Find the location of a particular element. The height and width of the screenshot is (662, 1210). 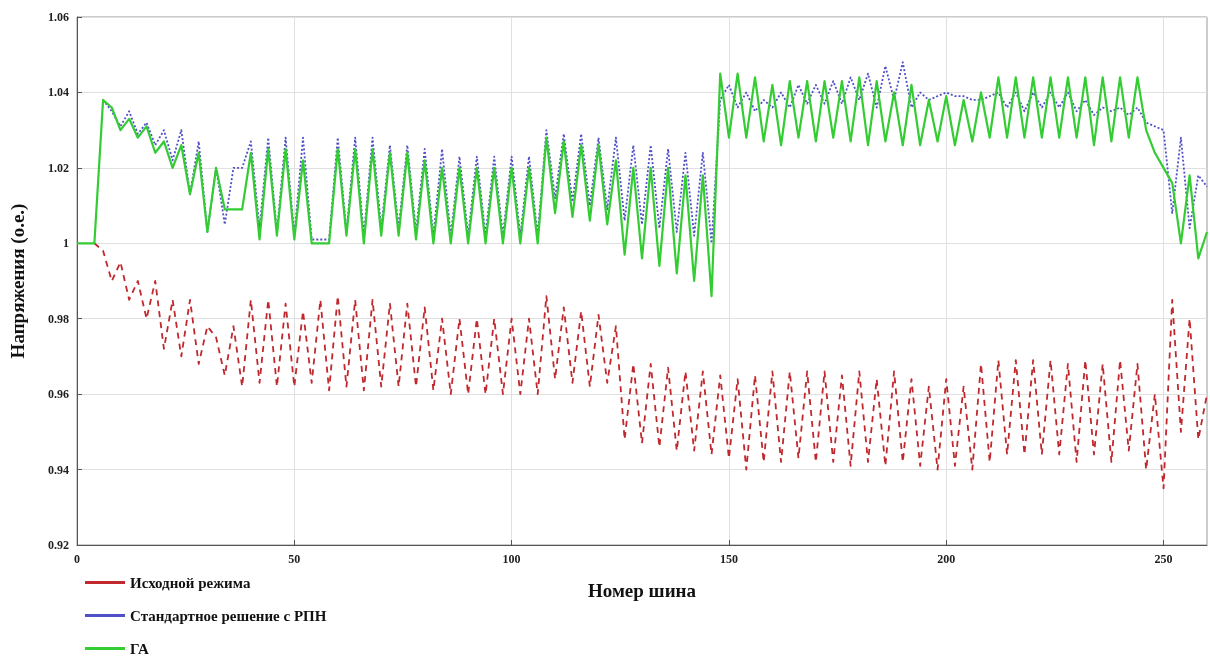

y-tick-label: 0.98 is located at coordinates (58, 318).